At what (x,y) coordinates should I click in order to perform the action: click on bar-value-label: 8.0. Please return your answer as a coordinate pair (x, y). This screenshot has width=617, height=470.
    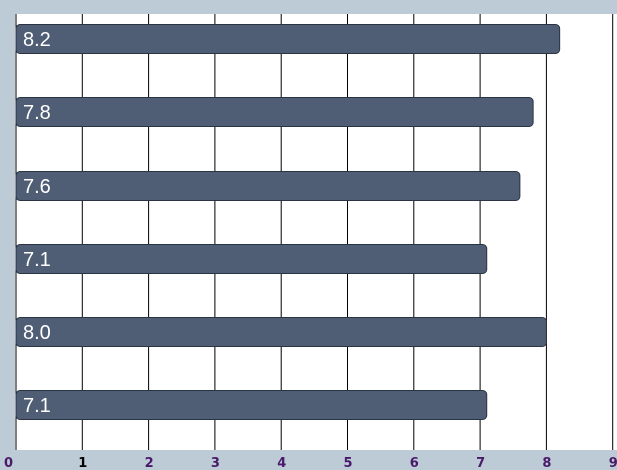
    Looking at the image, I should click on (37, 333).